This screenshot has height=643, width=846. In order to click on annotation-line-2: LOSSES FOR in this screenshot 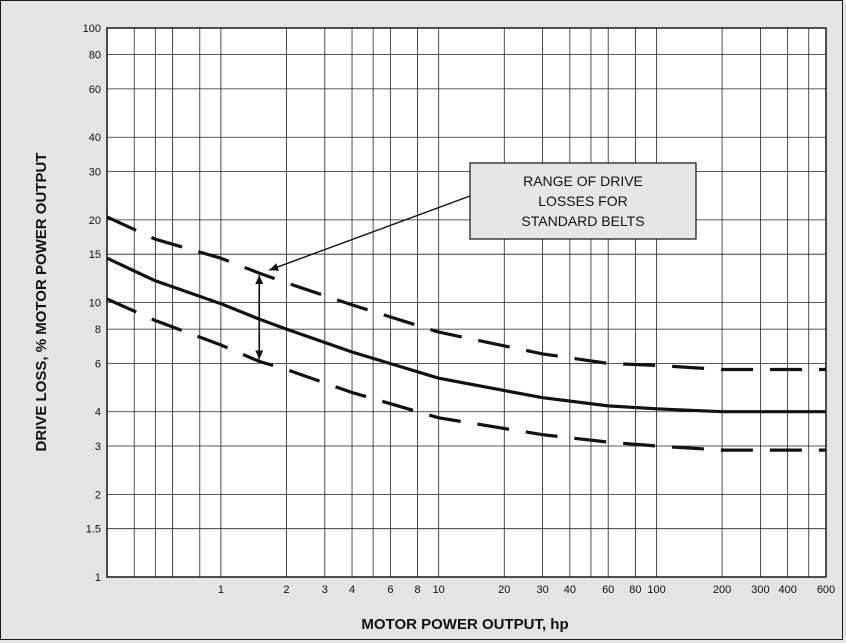, I will do `click(582, 201)`.